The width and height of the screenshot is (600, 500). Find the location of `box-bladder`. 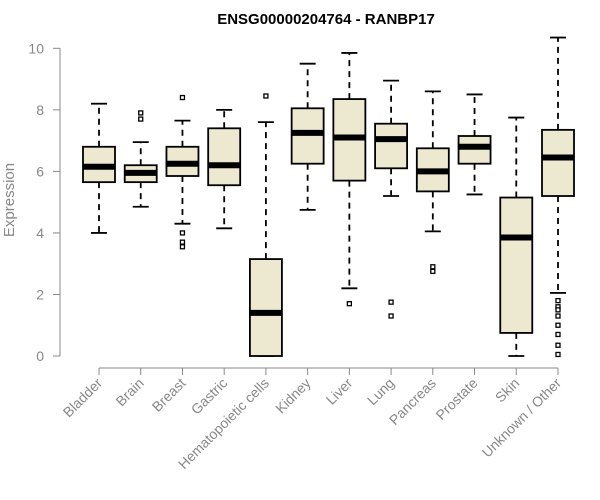

box-bladder is located at coordinates (99, 168).